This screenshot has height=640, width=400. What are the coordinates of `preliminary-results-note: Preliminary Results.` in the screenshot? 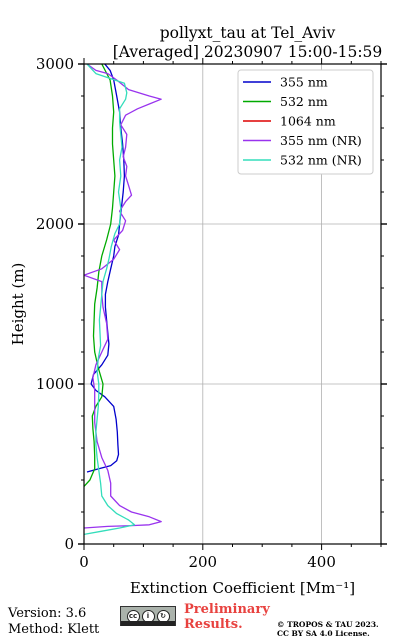 It's located at (227, 617).